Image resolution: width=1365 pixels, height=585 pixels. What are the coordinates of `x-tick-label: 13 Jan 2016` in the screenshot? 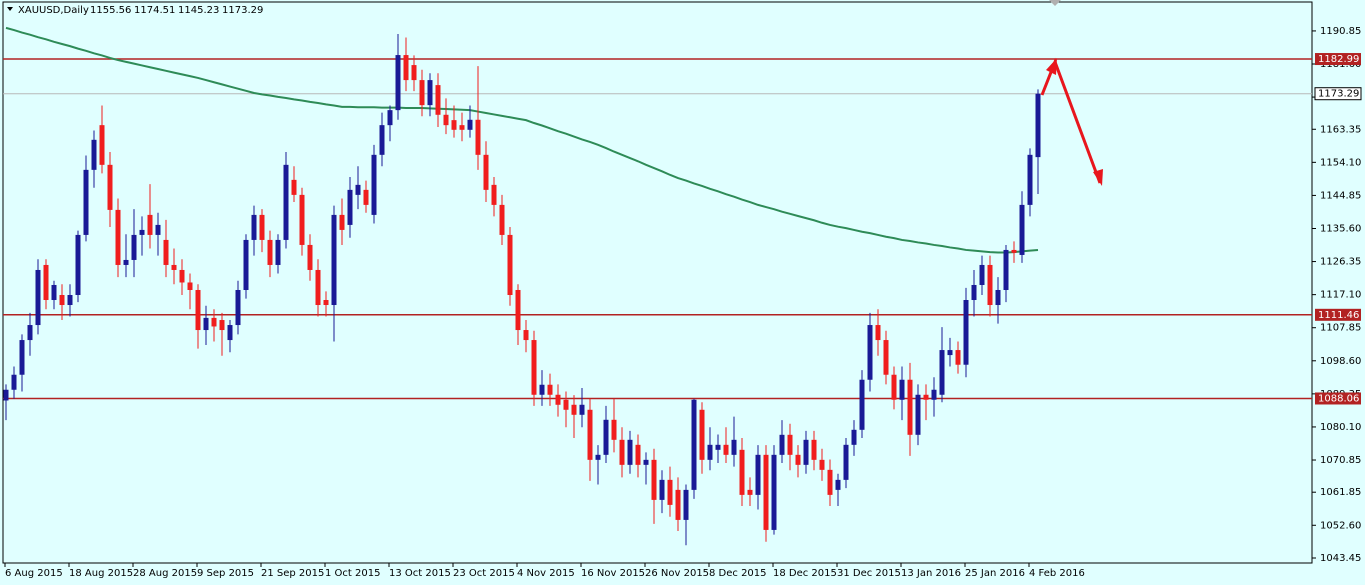 It's located at (931, 573).